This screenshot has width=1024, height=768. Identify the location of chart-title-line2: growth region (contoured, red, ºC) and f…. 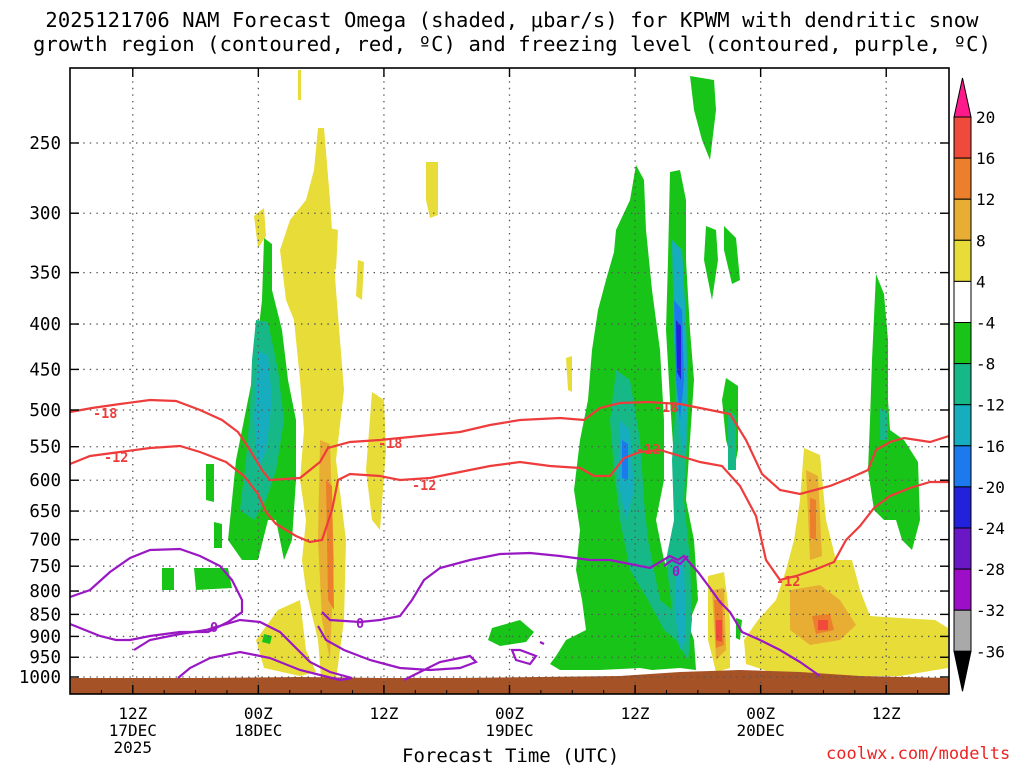
(512, 44).